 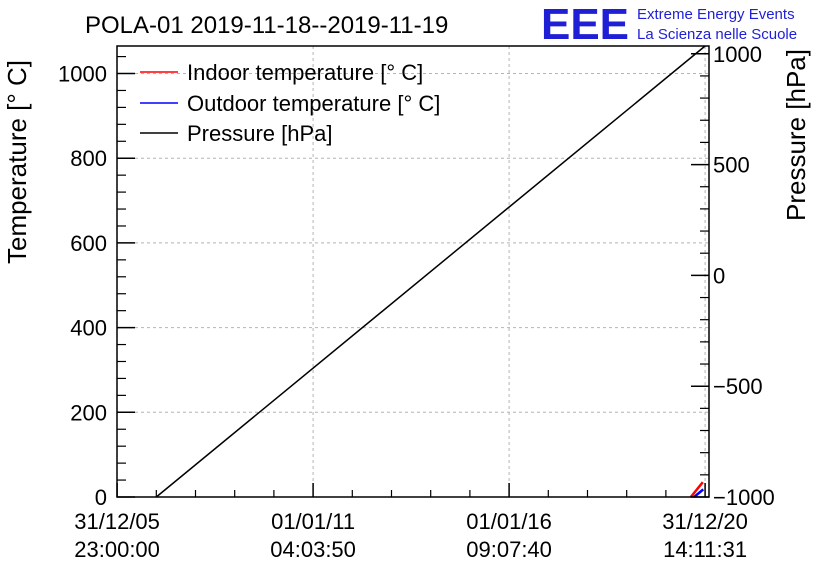 What do you see at coordinates (737, 54) in the screenshot?
I see `y2-tick-label: 1000` at bounding box center [737, 54].